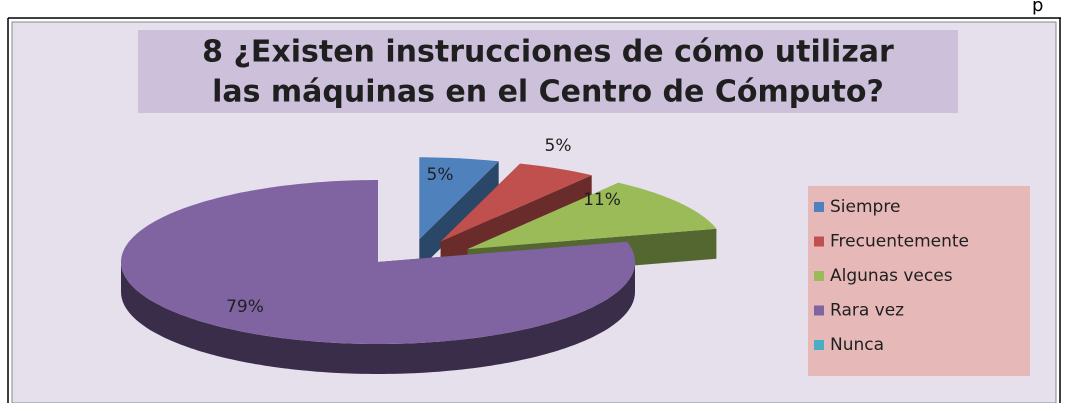 This screenshot has width=1070, height=403. Describe the element at coordinates (245, 307) in the screenshot. I see `data-label: 79%` at that location.